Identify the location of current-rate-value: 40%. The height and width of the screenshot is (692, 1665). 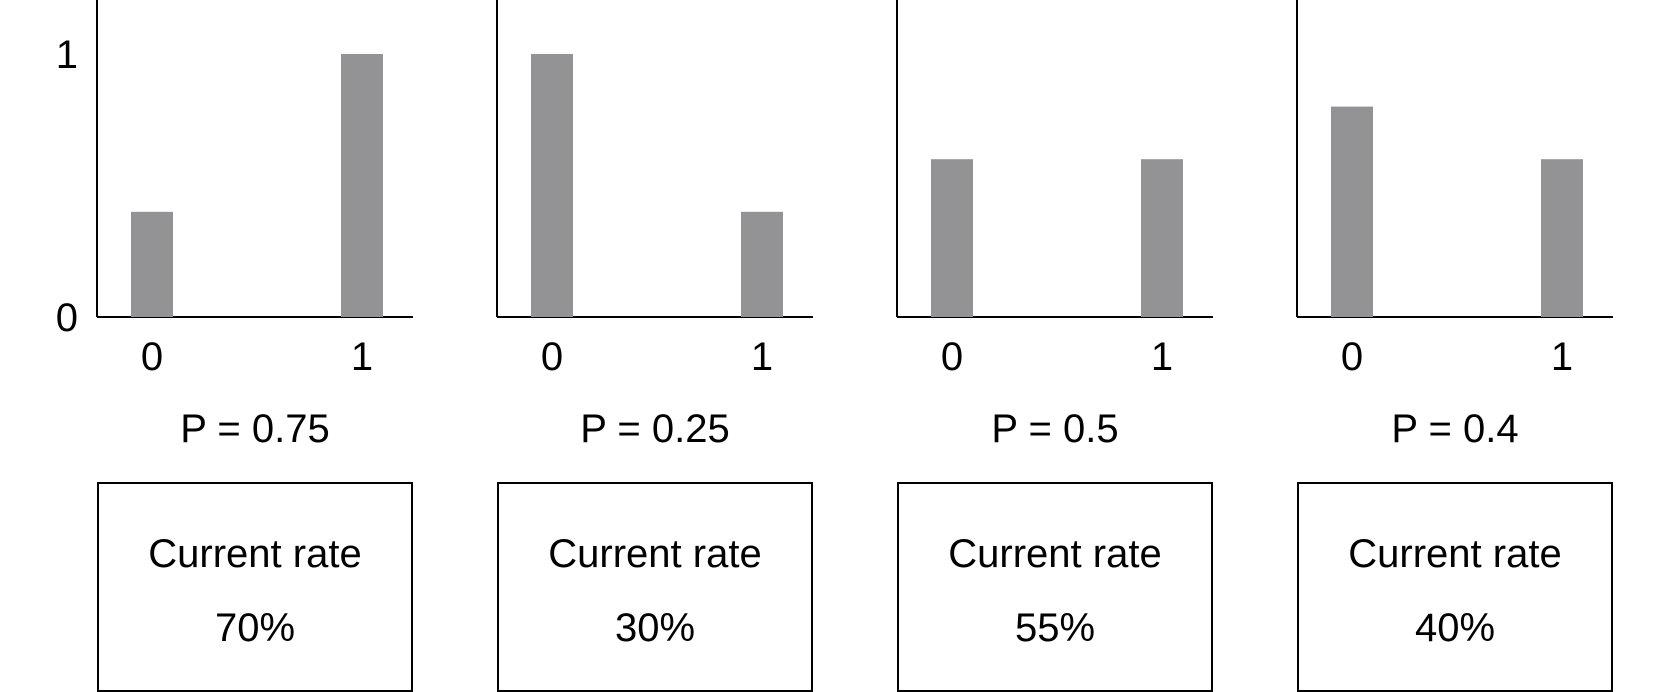
(1455, 628).